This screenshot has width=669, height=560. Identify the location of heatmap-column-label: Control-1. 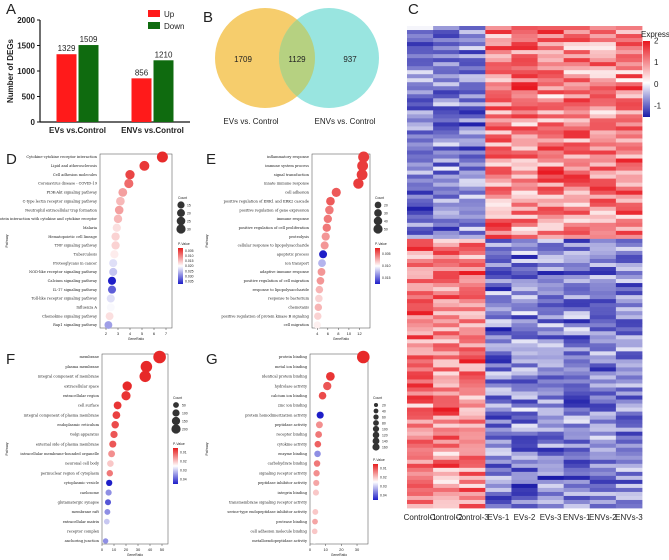
(420, 517).